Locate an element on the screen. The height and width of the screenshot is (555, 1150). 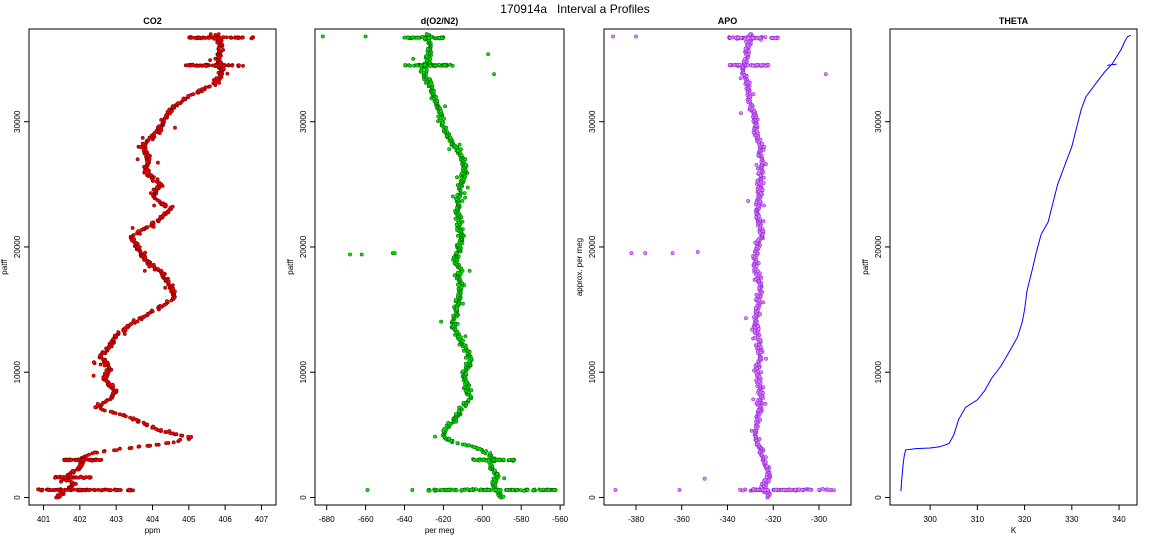
y-tick-label: 10000 is located at coordinates (878, 372).